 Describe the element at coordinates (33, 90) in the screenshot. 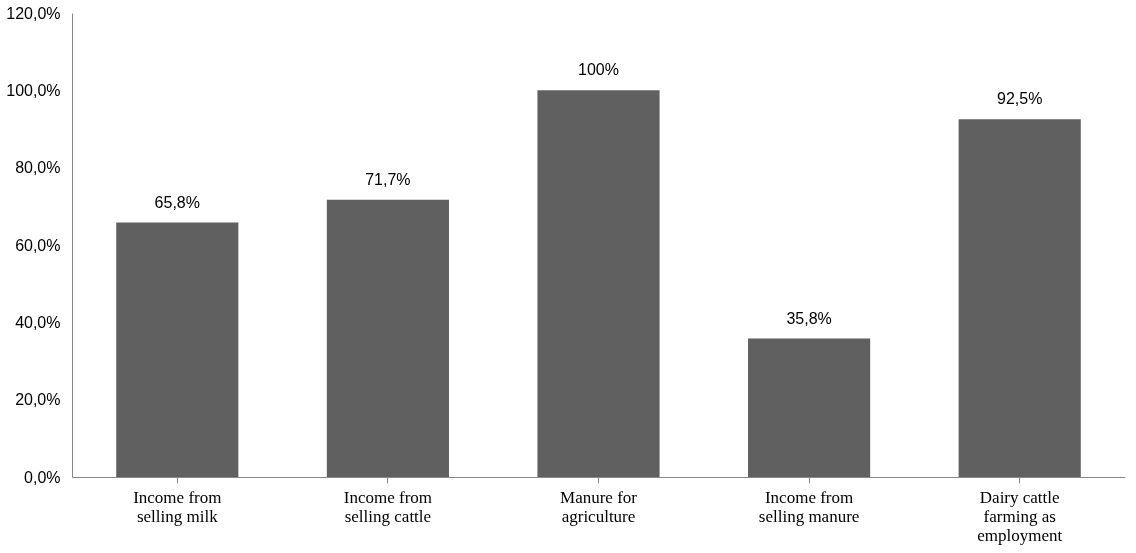

I see `y-tick-label: 100,0%` at that location.